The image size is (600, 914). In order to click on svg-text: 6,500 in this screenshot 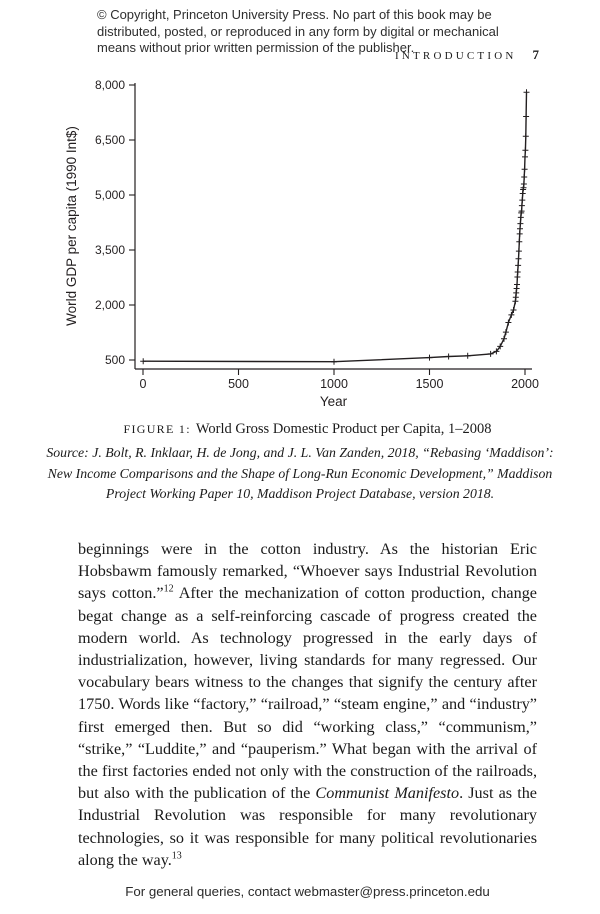, I will do `click(110, 140)`.